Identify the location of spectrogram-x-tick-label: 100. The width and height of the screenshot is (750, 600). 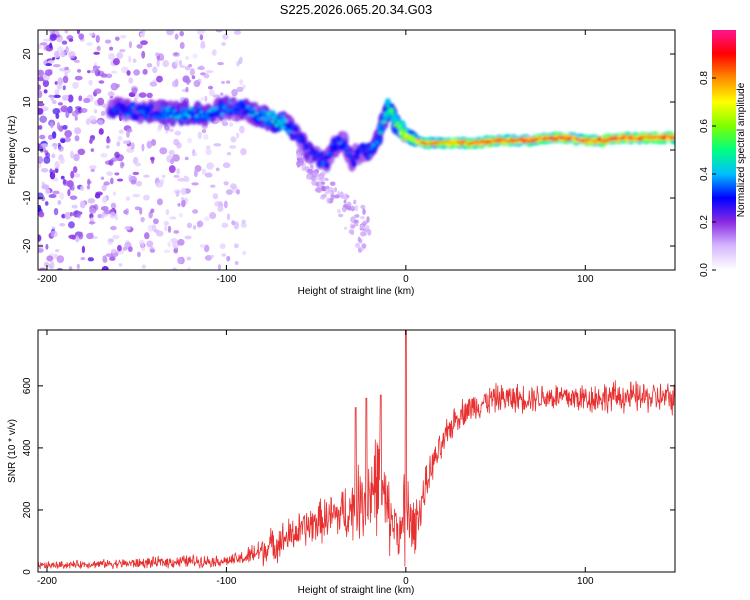
(585, 279).